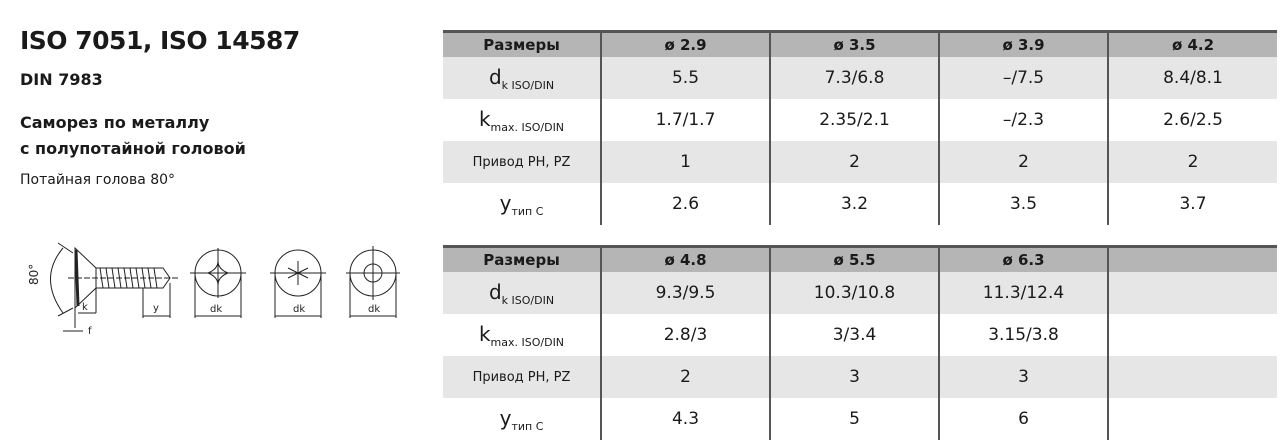 Image resolution: width=1287 pixels, height=446 pixels. Describe the element at coordinates (854, 120) in the screenshot. I see `table-cell: 2.35/2.1` at that location.